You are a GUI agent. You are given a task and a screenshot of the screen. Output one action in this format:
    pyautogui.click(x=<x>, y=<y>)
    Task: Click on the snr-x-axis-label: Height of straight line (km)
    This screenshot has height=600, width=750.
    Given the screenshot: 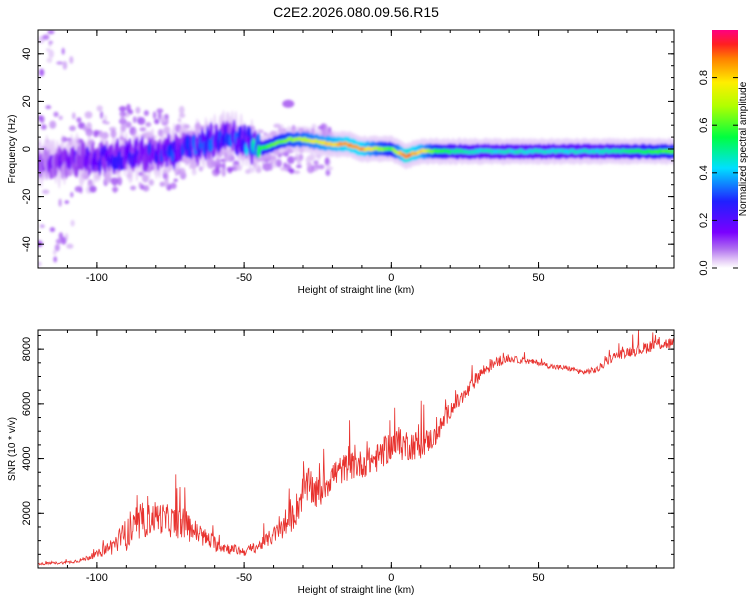 What is the action you would take?
    pyautogui.click(x=356, y=590)
    